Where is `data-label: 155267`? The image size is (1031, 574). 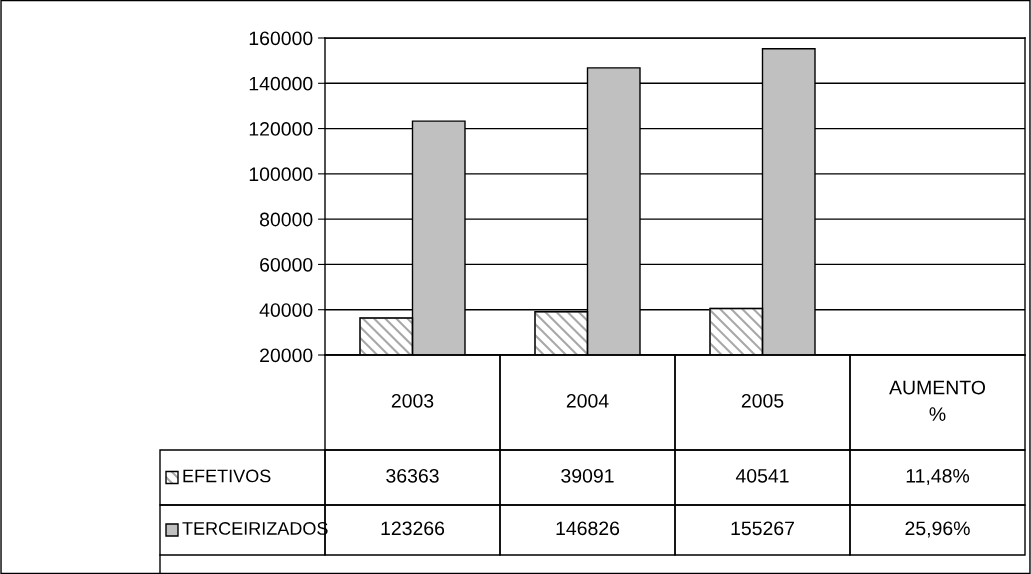 data-label: 155267 is located at coordinates (762, 528).